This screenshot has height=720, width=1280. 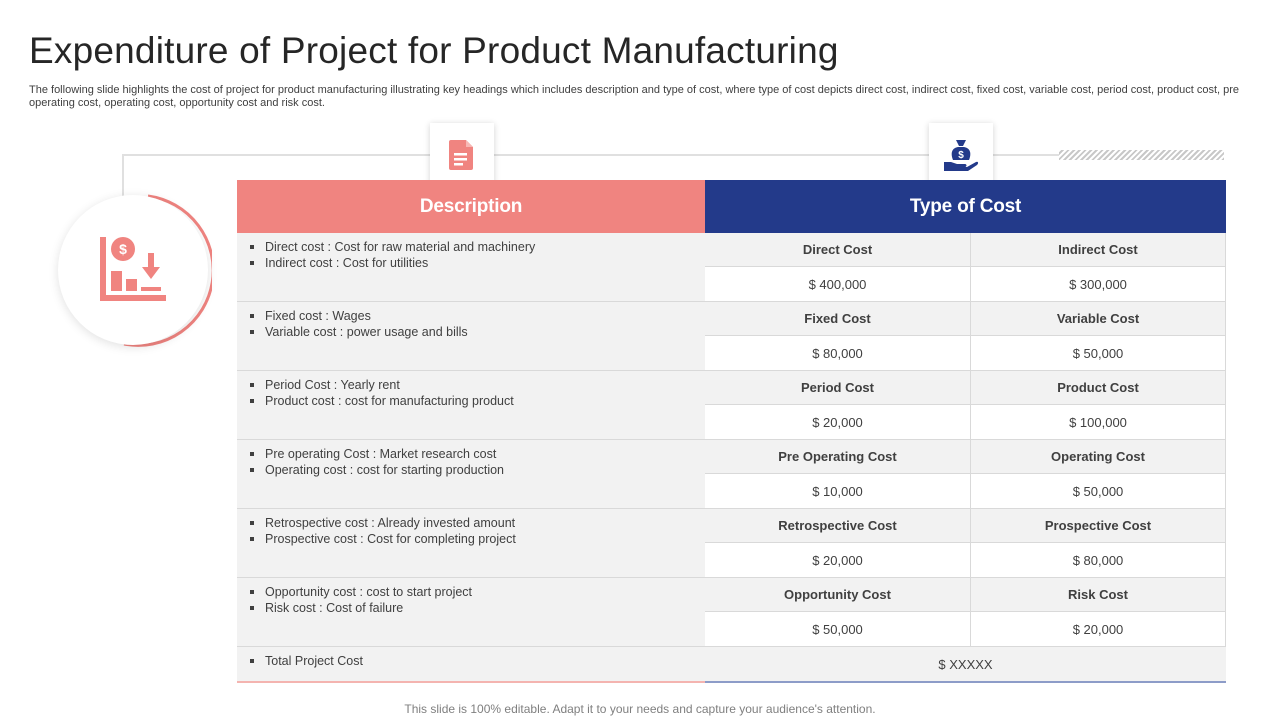 I want to click on cost-name-cell: Opportunity Cost, so click(x=838, y=595).